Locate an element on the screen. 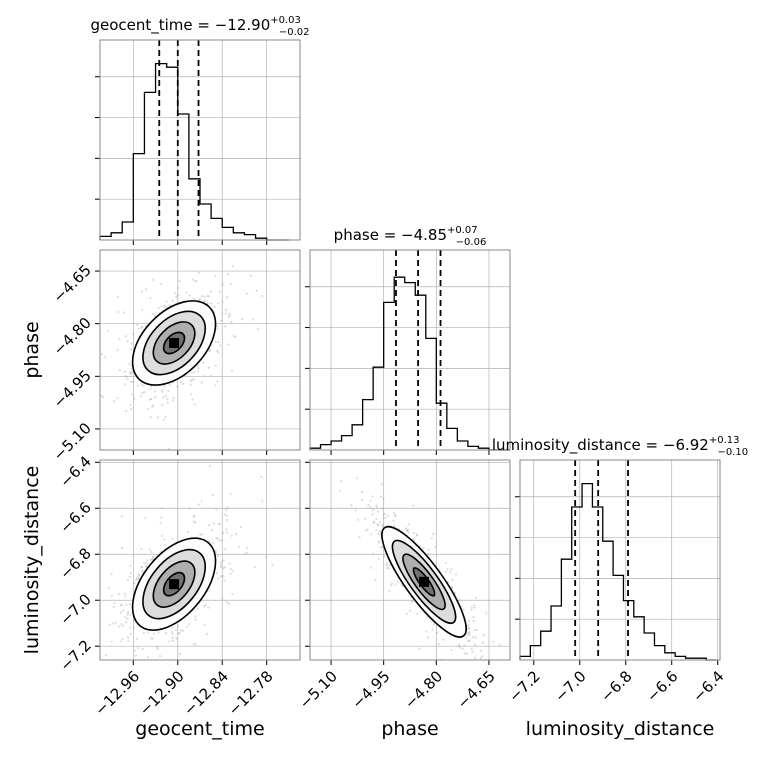  title-main: luminosity_distance = −6.92 is located at coordinates (600, 445).